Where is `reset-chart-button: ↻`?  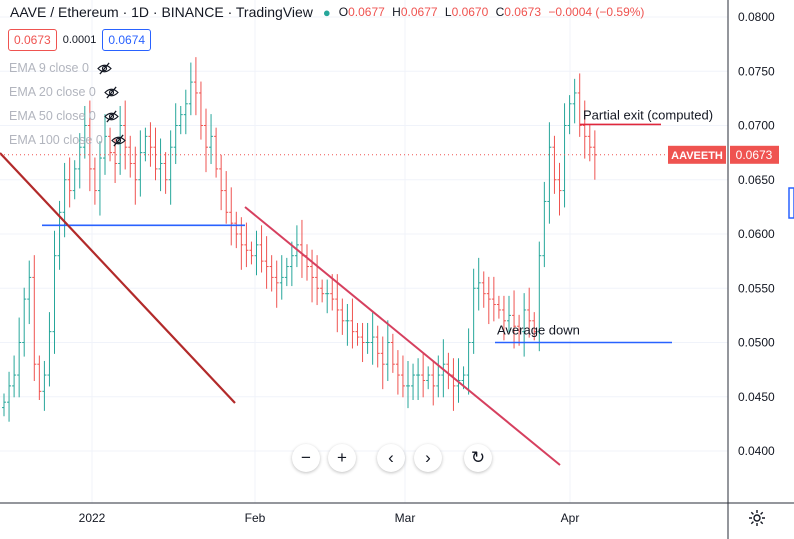 reset-chart-button: ↻ is located at coordinates (478, 458).